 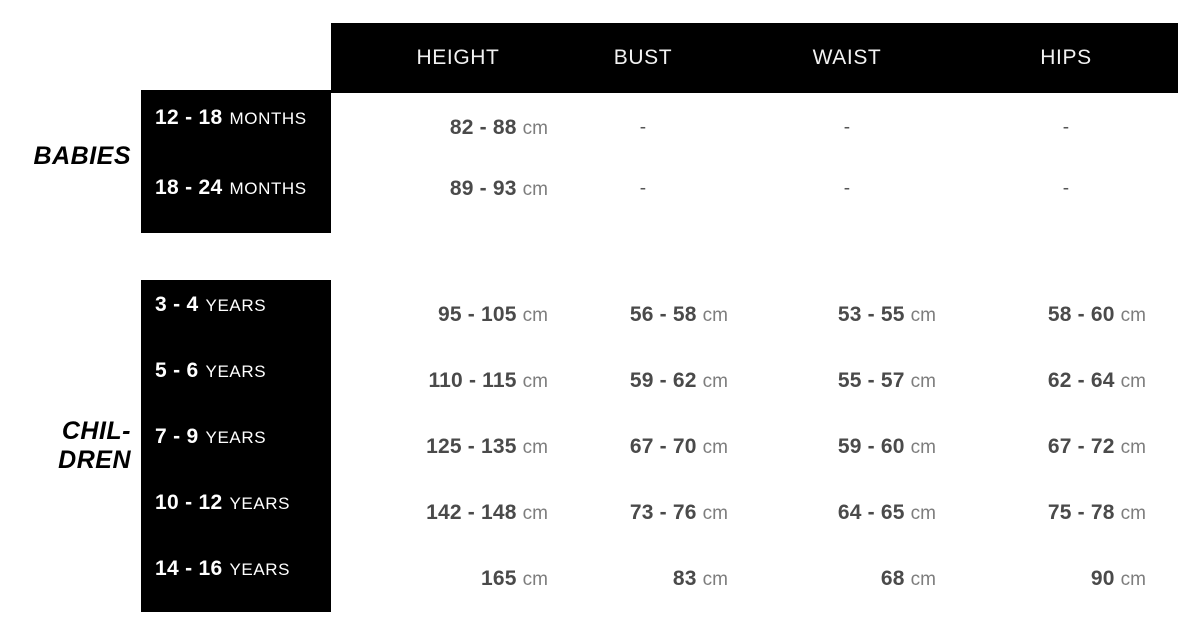 I want to click on table-cell-hips: 67 - 72 cm, so click(x=1061, y=447).